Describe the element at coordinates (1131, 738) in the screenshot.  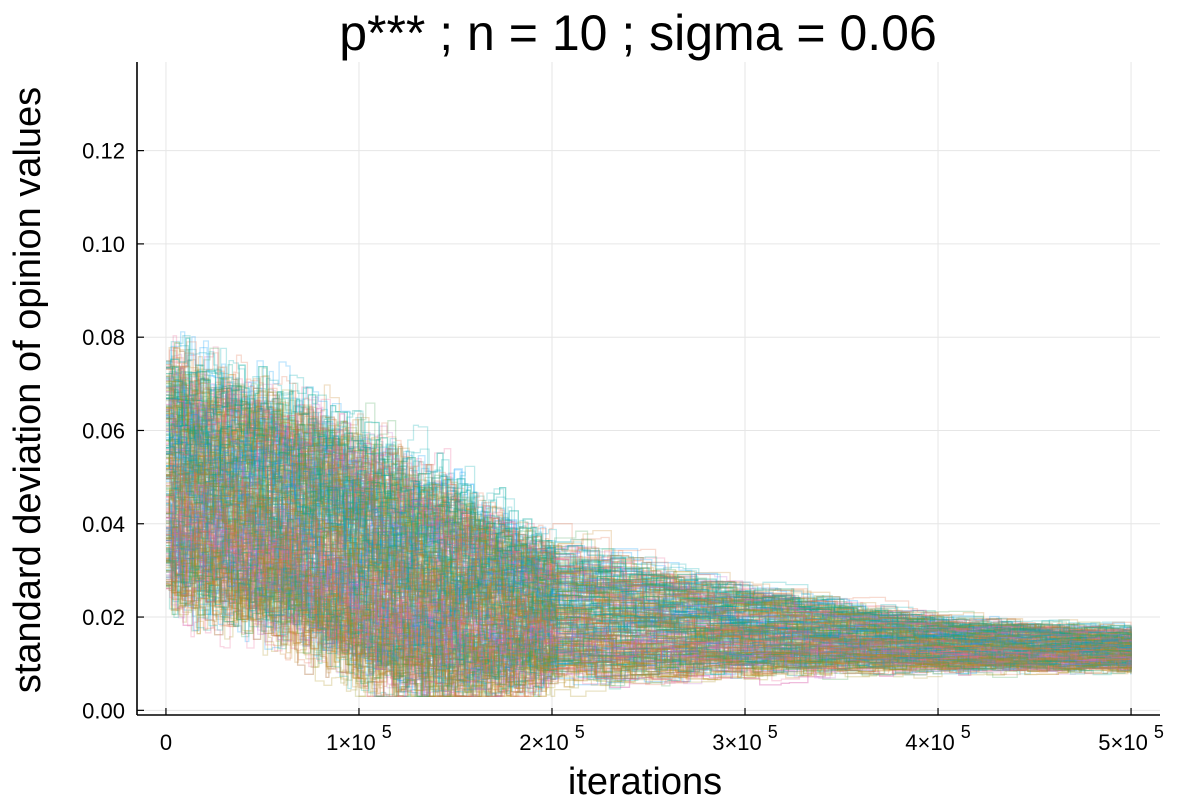
I see `x-tick-label: 5×10 5` at that location.